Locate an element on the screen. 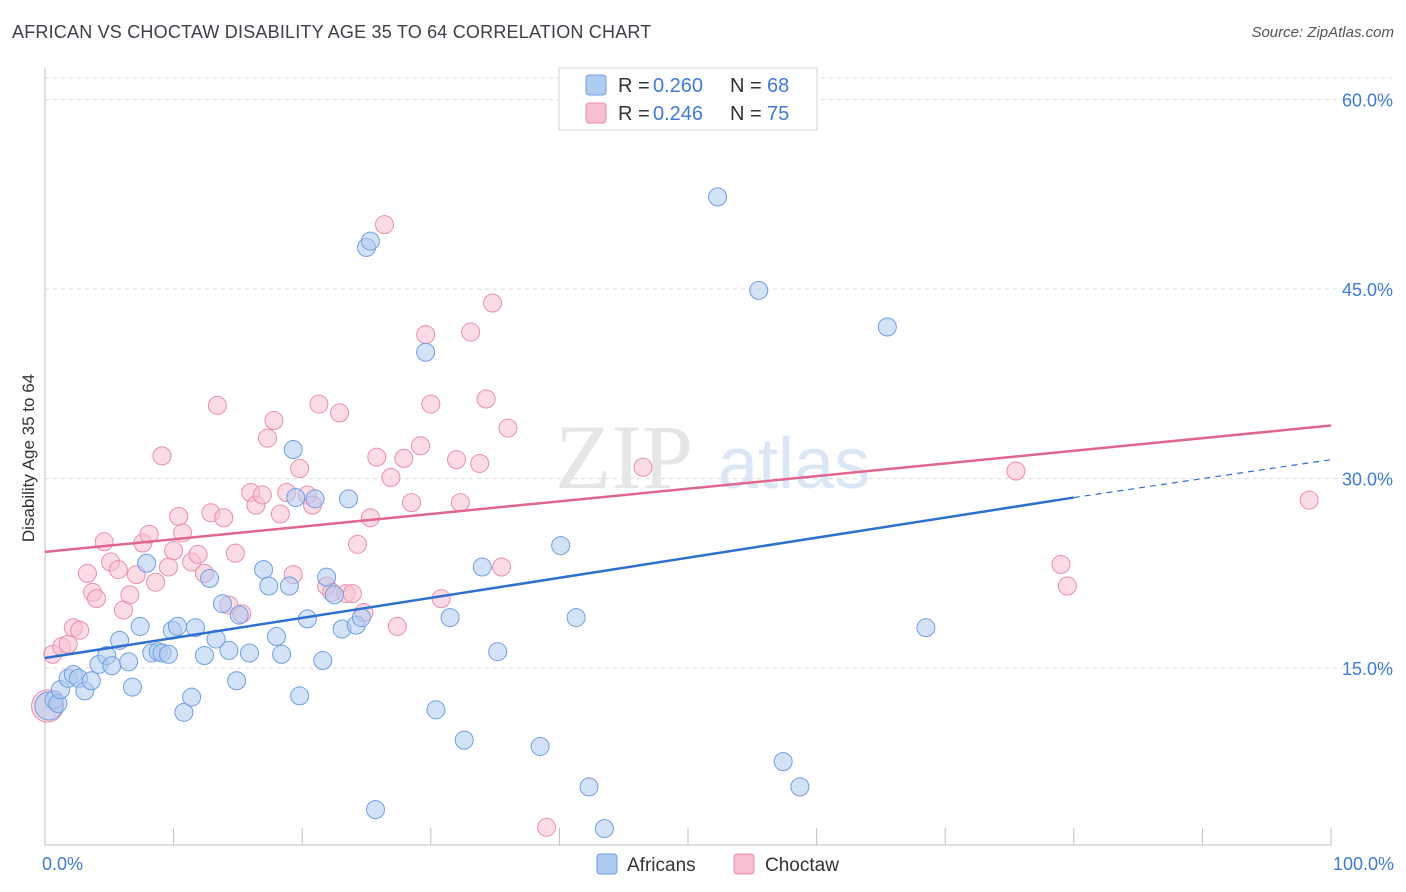 This screenshot has height=892, width=1406. y-tick-label-2: 45.0% is located at coordinates (1367, 290).